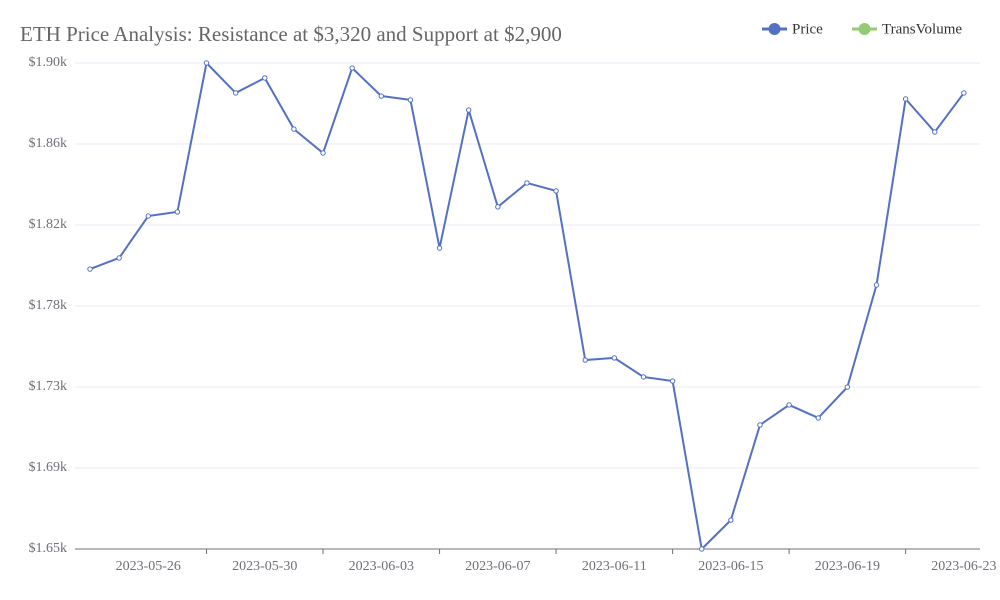 This screenshot has height=600, width=1000. What do you see at coordinates (48, 386) in the screenshot?
I see `y-tick-label: $1.73k` at bounding box center [48, 386].